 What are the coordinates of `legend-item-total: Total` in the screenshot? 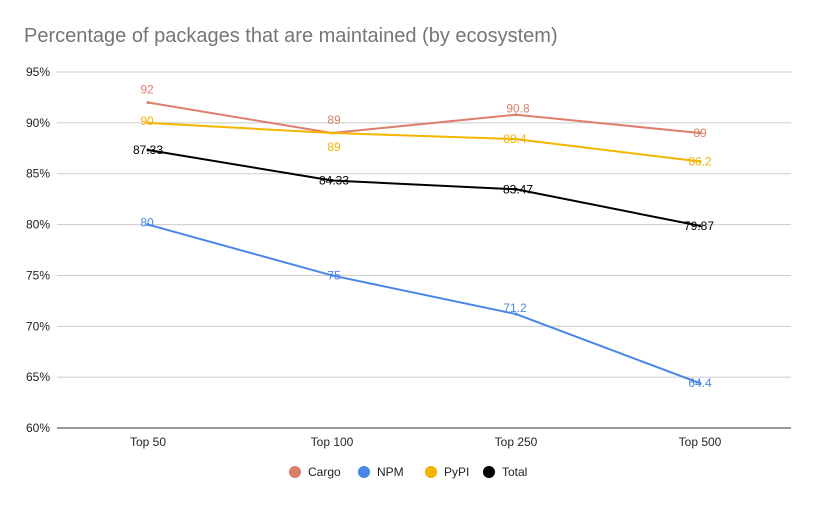 It's located at (505, 472).